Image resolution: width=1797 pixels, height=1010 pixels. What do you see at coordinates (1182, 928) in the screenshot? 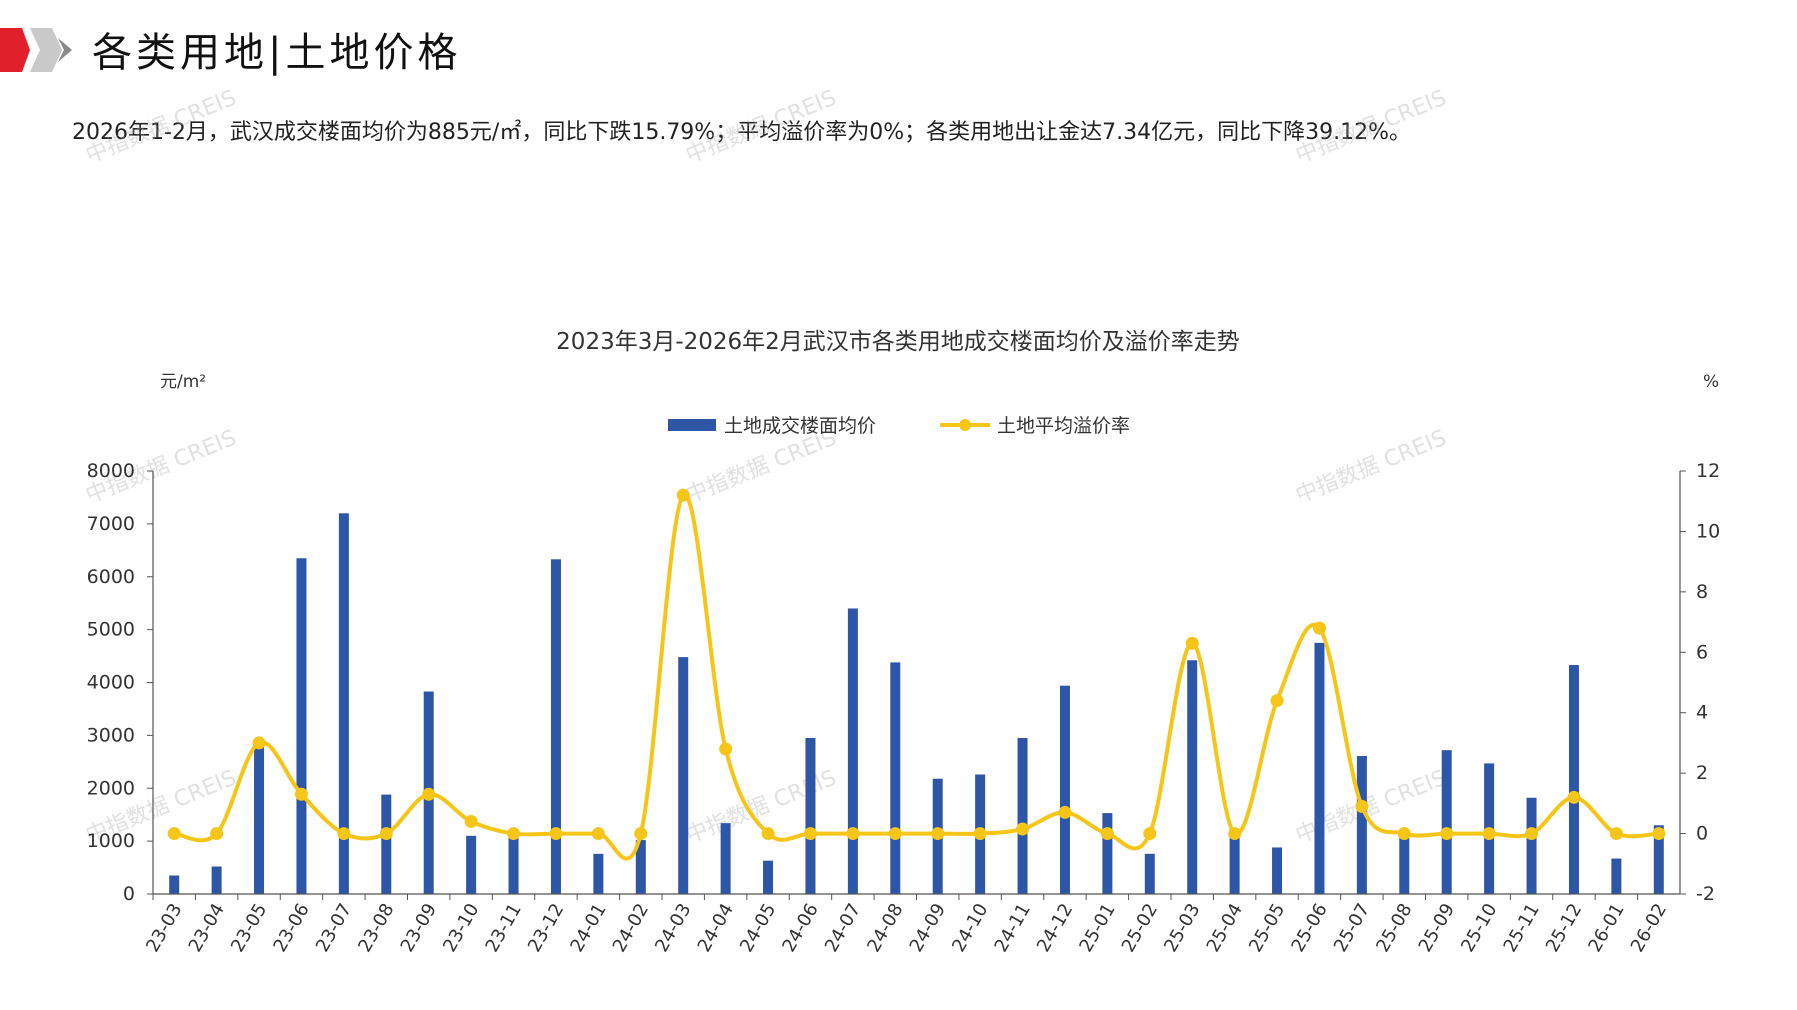
I see `x-tick-label: 25-03` at bounding box center [1182, 928].